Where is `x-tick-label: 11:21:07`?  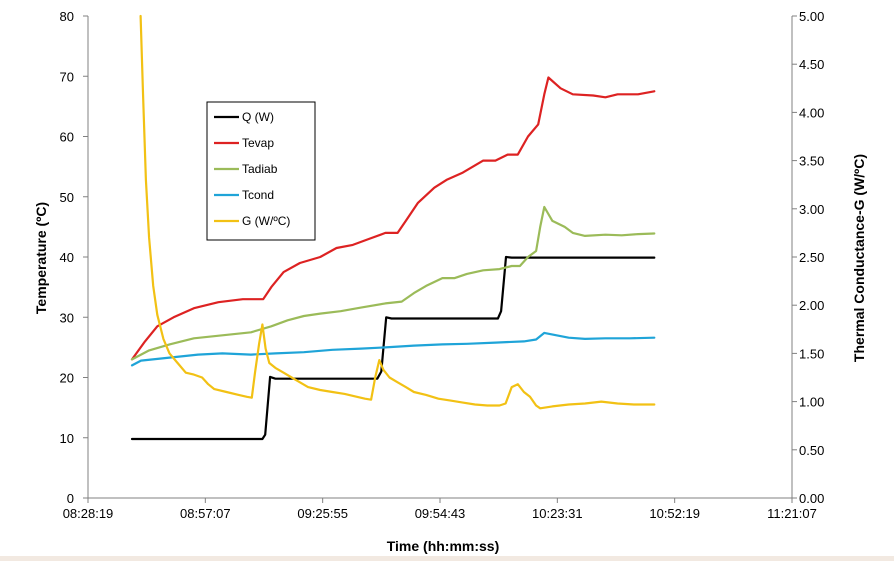
x-tick-label: 11:21:07 is located at coordinates (792, 513).